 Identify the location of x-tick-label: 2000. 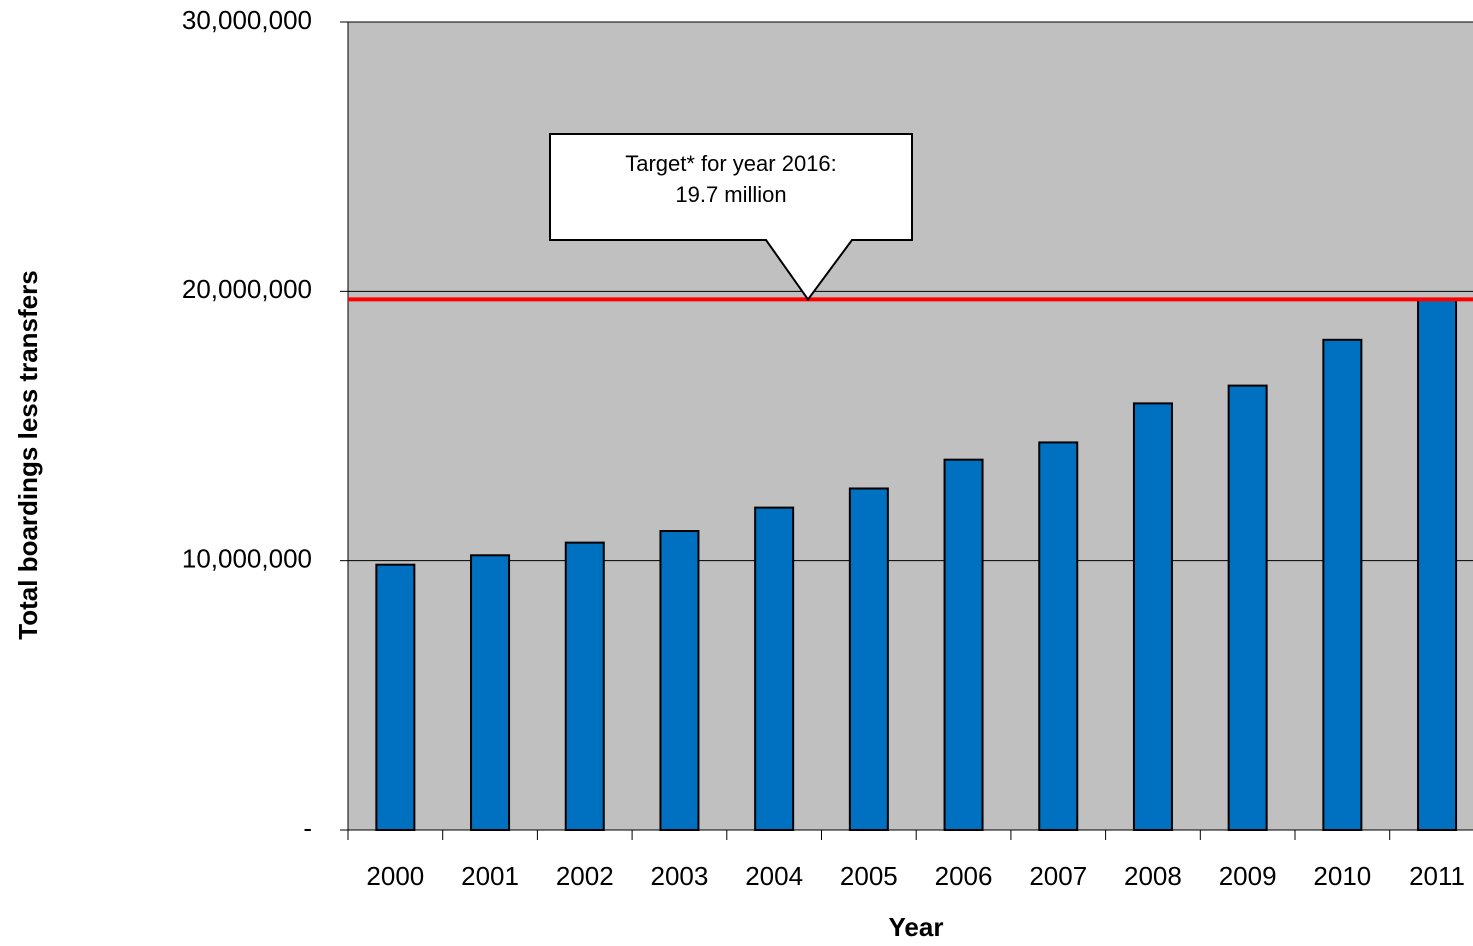
(395, 876).